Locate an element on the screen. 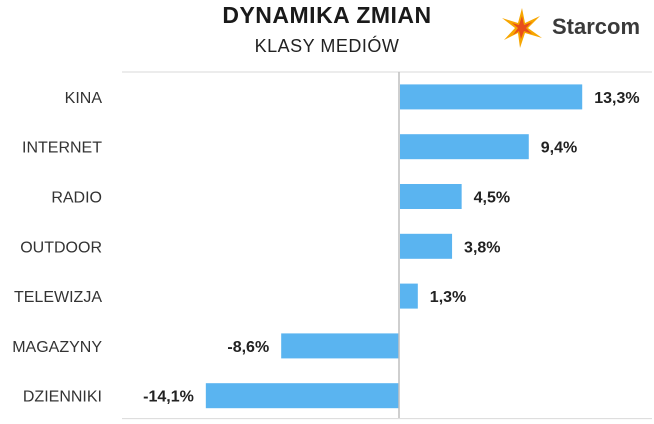 The image size is (654, 424). data-label: -14,1% is located at coordinates (168, 397).